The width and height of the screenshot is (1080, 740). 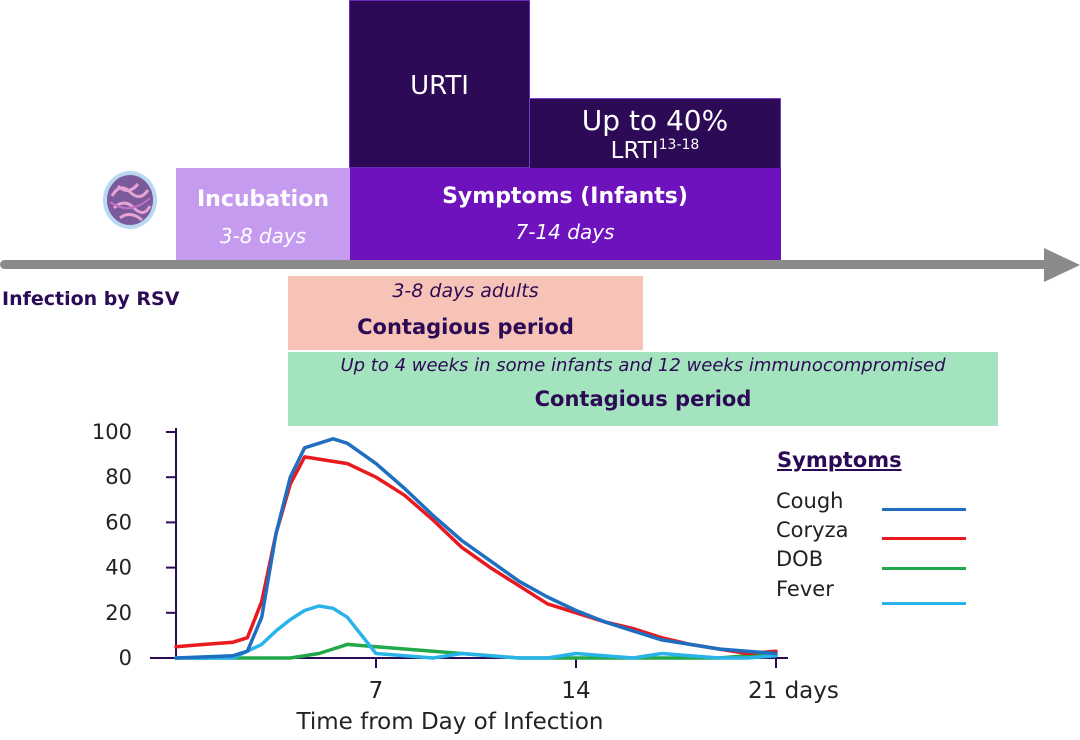 What do you see at coordinates (118, 522) in the screenshot?
I see `y-tick-label: 60` at bounding box center [118, 522].